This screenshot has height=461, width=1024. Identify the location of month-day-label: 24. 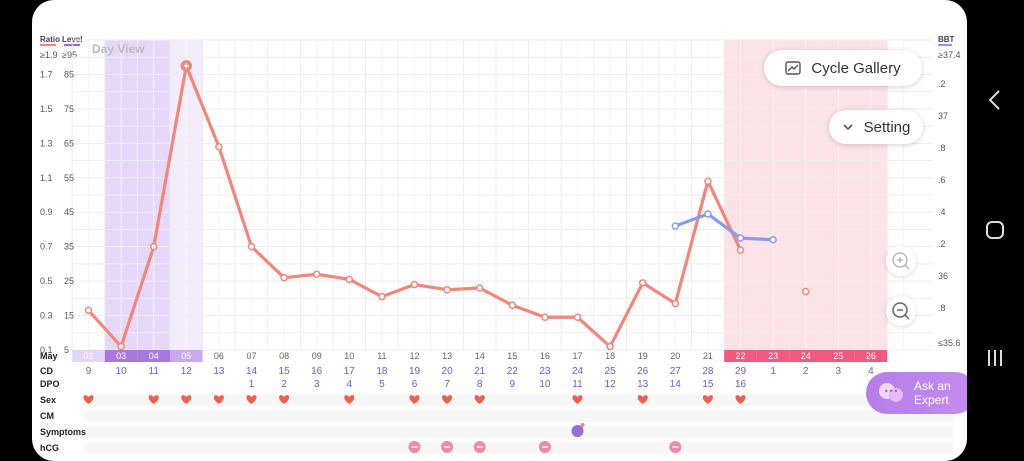
(806, 356).